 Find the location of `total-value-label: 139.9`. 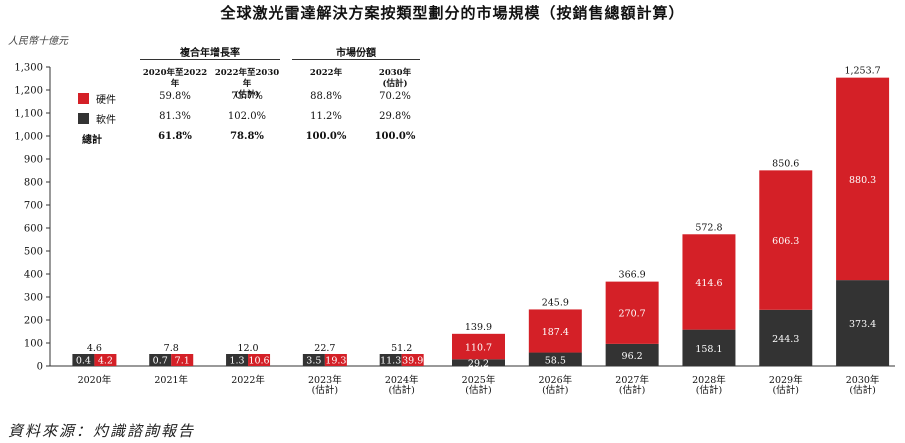

total-value-label: 139.9 is located at coordinates (478, 327).